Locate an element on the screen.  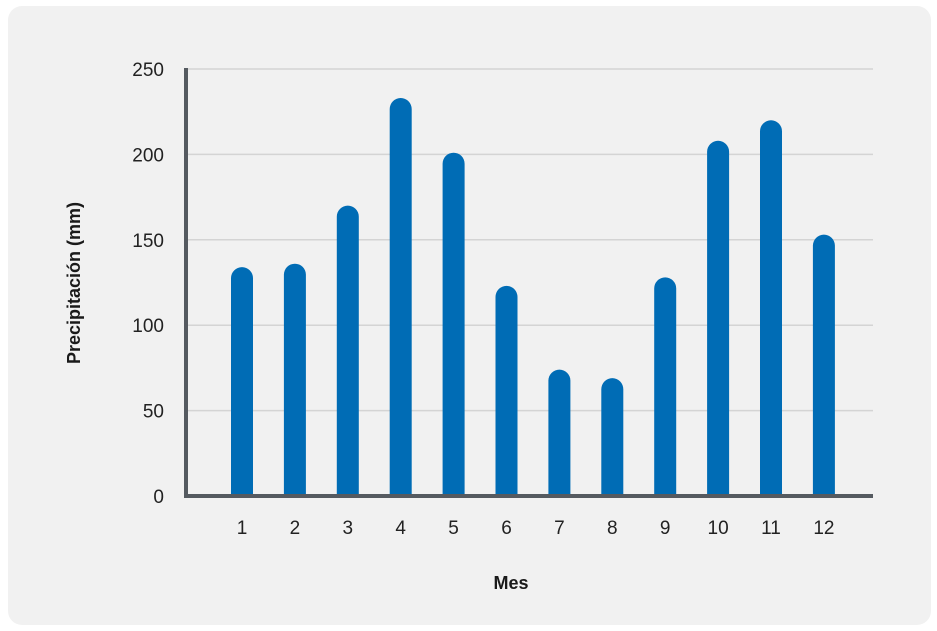
x-tick-label: 3 is located at coordinates (348, 528).